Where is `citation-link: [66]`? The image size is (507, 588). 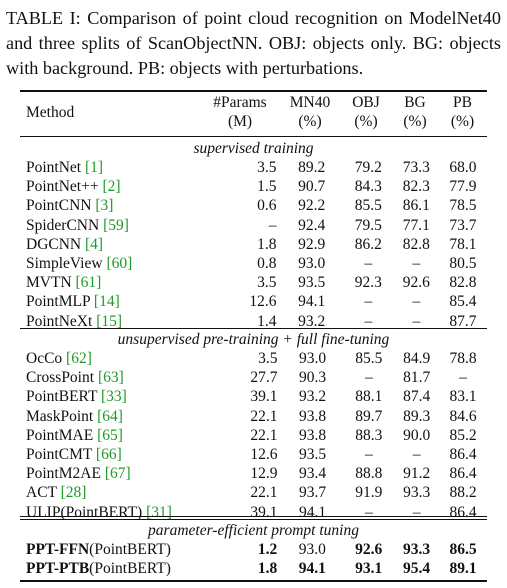
citation-link: [66] is located at coordinates (108, 455).